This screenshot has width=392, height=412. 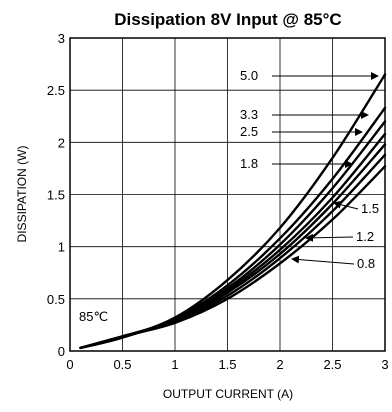 I want to click on x-tick-label-5: 2.5, so click(x=332, y=364).